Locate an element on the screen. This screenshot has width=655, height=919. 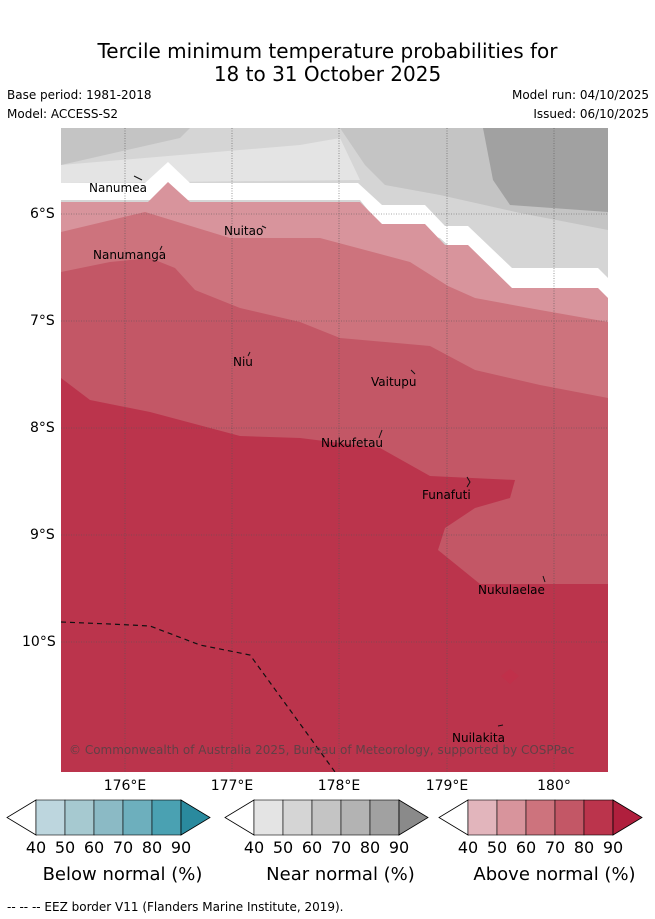
lon-label: 177°E is located at coordinates (232, 786).